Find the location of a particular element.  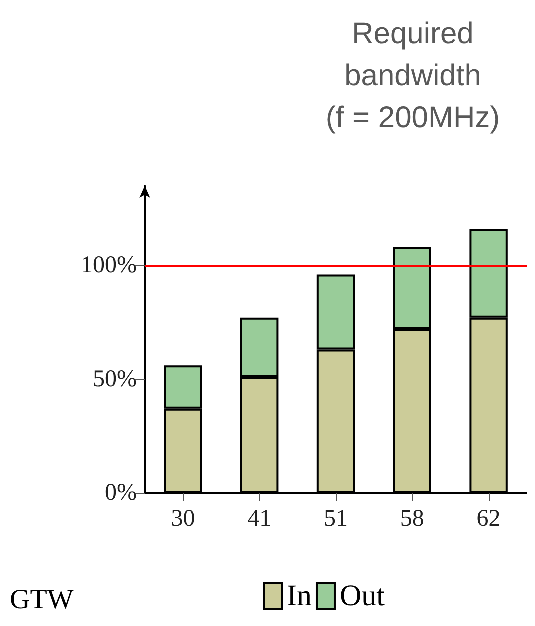

x-tick-label: 51 is located at coordinates (336, 519).